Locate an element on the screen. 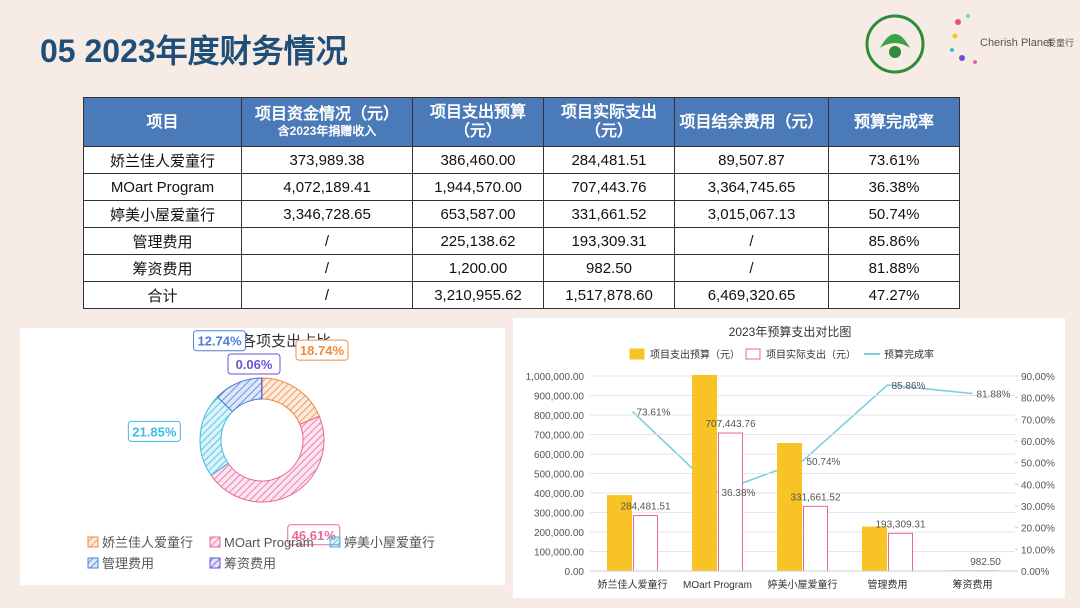 Image resolution: width=1080 pixels, height=608 pixels. header-text: 项目结余费用（元） is located at coordinates (751, 122).